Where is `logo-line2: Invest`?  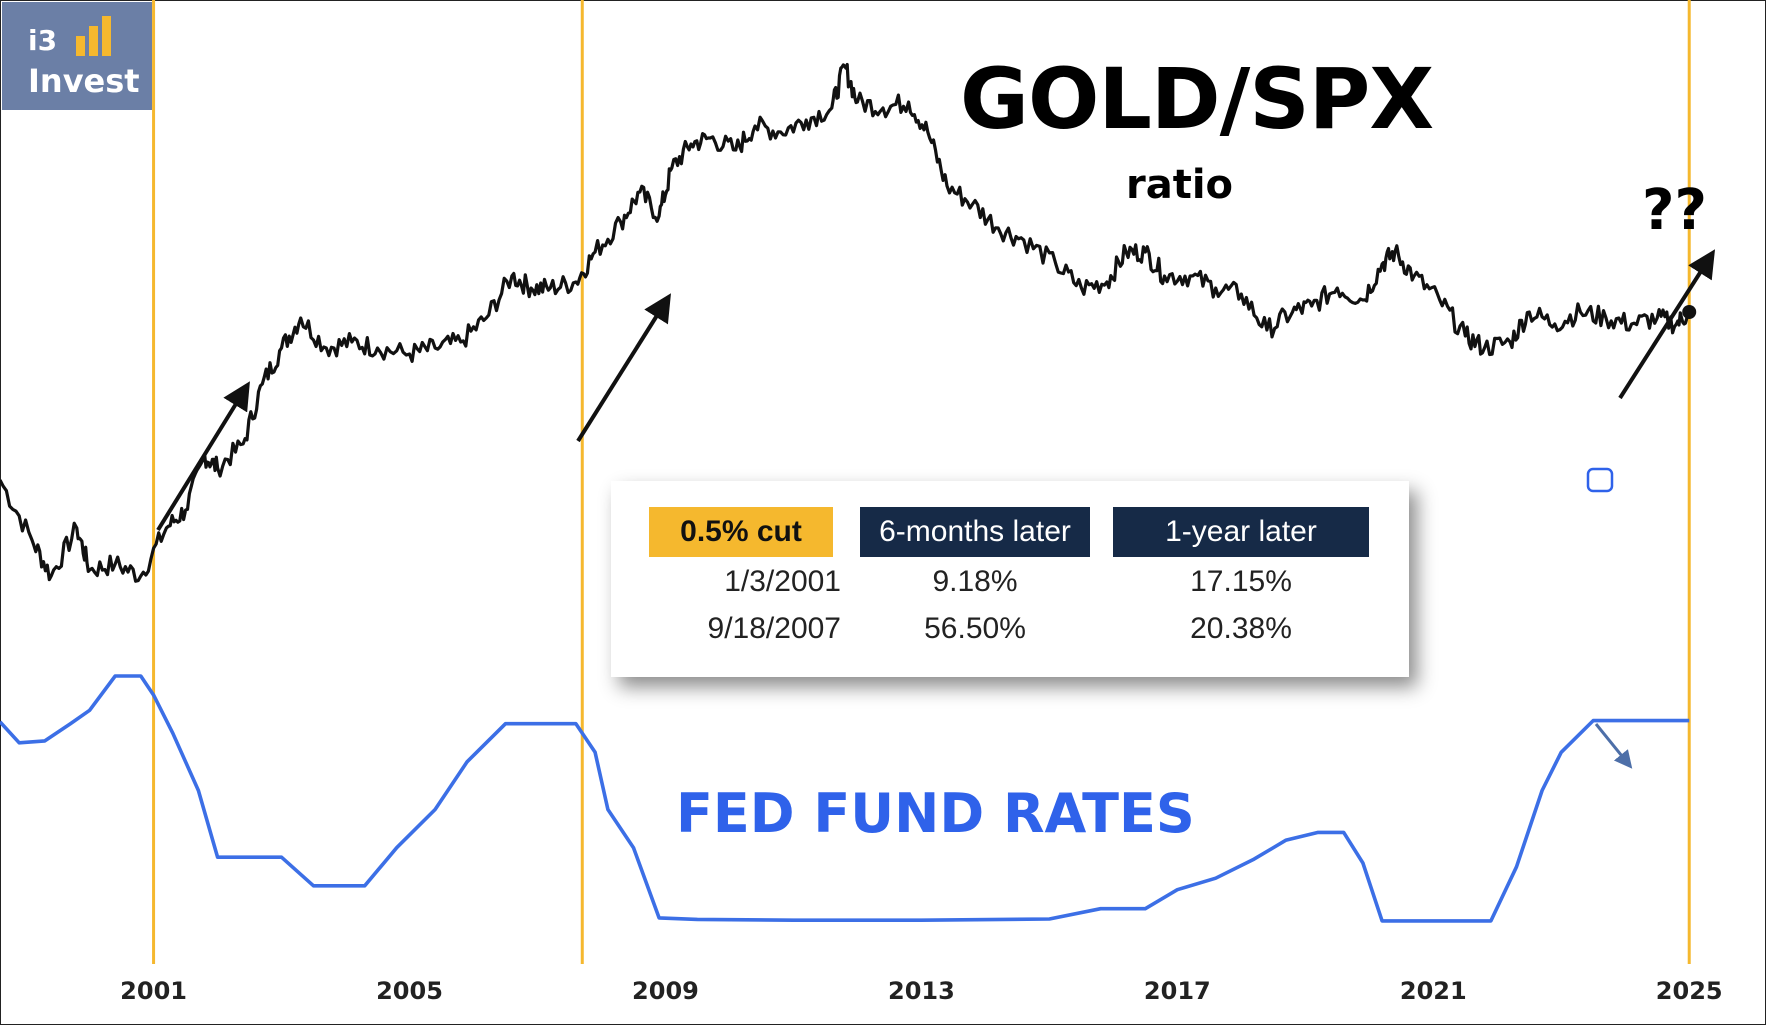
logo-line2: Invest is located at coordinates (84, 81).